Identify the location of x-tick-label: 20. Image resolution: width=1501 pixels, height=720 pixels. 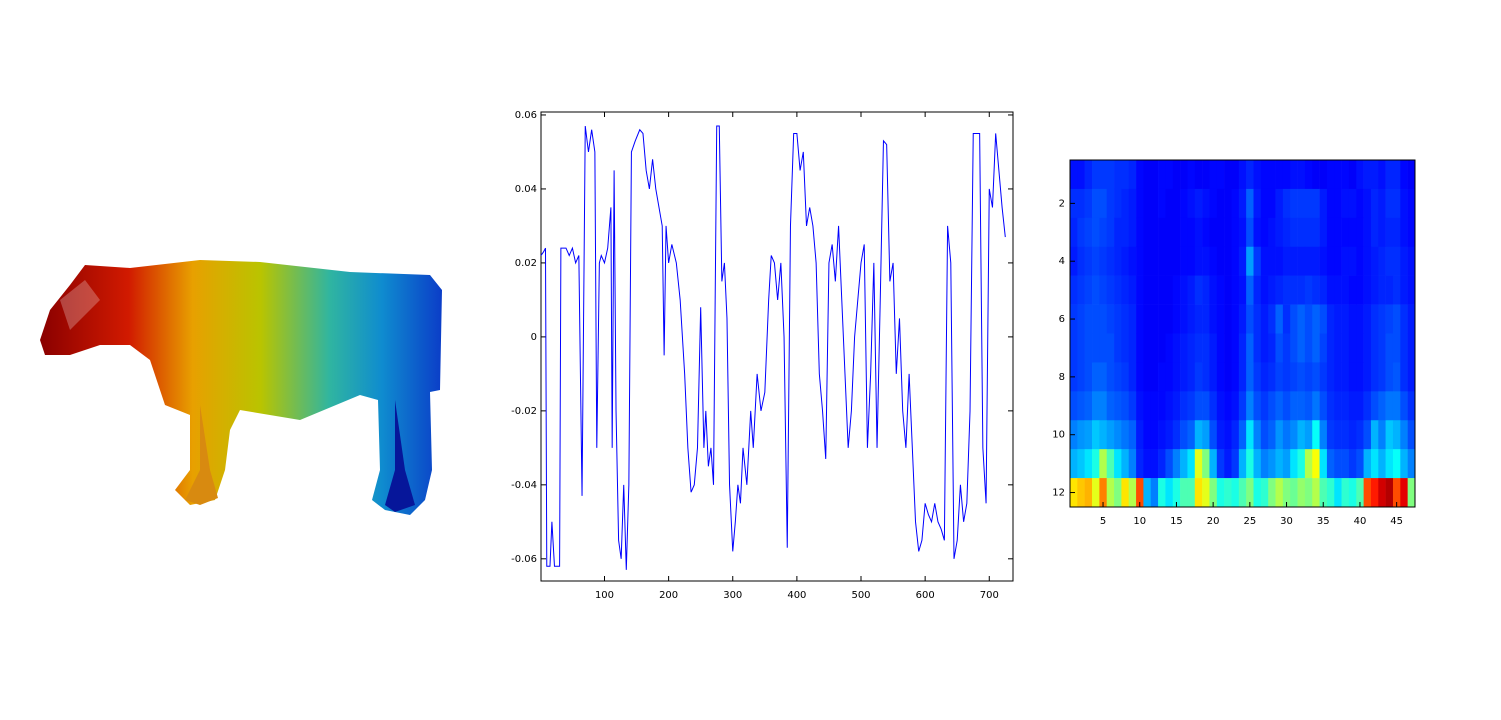
(1213, 521).